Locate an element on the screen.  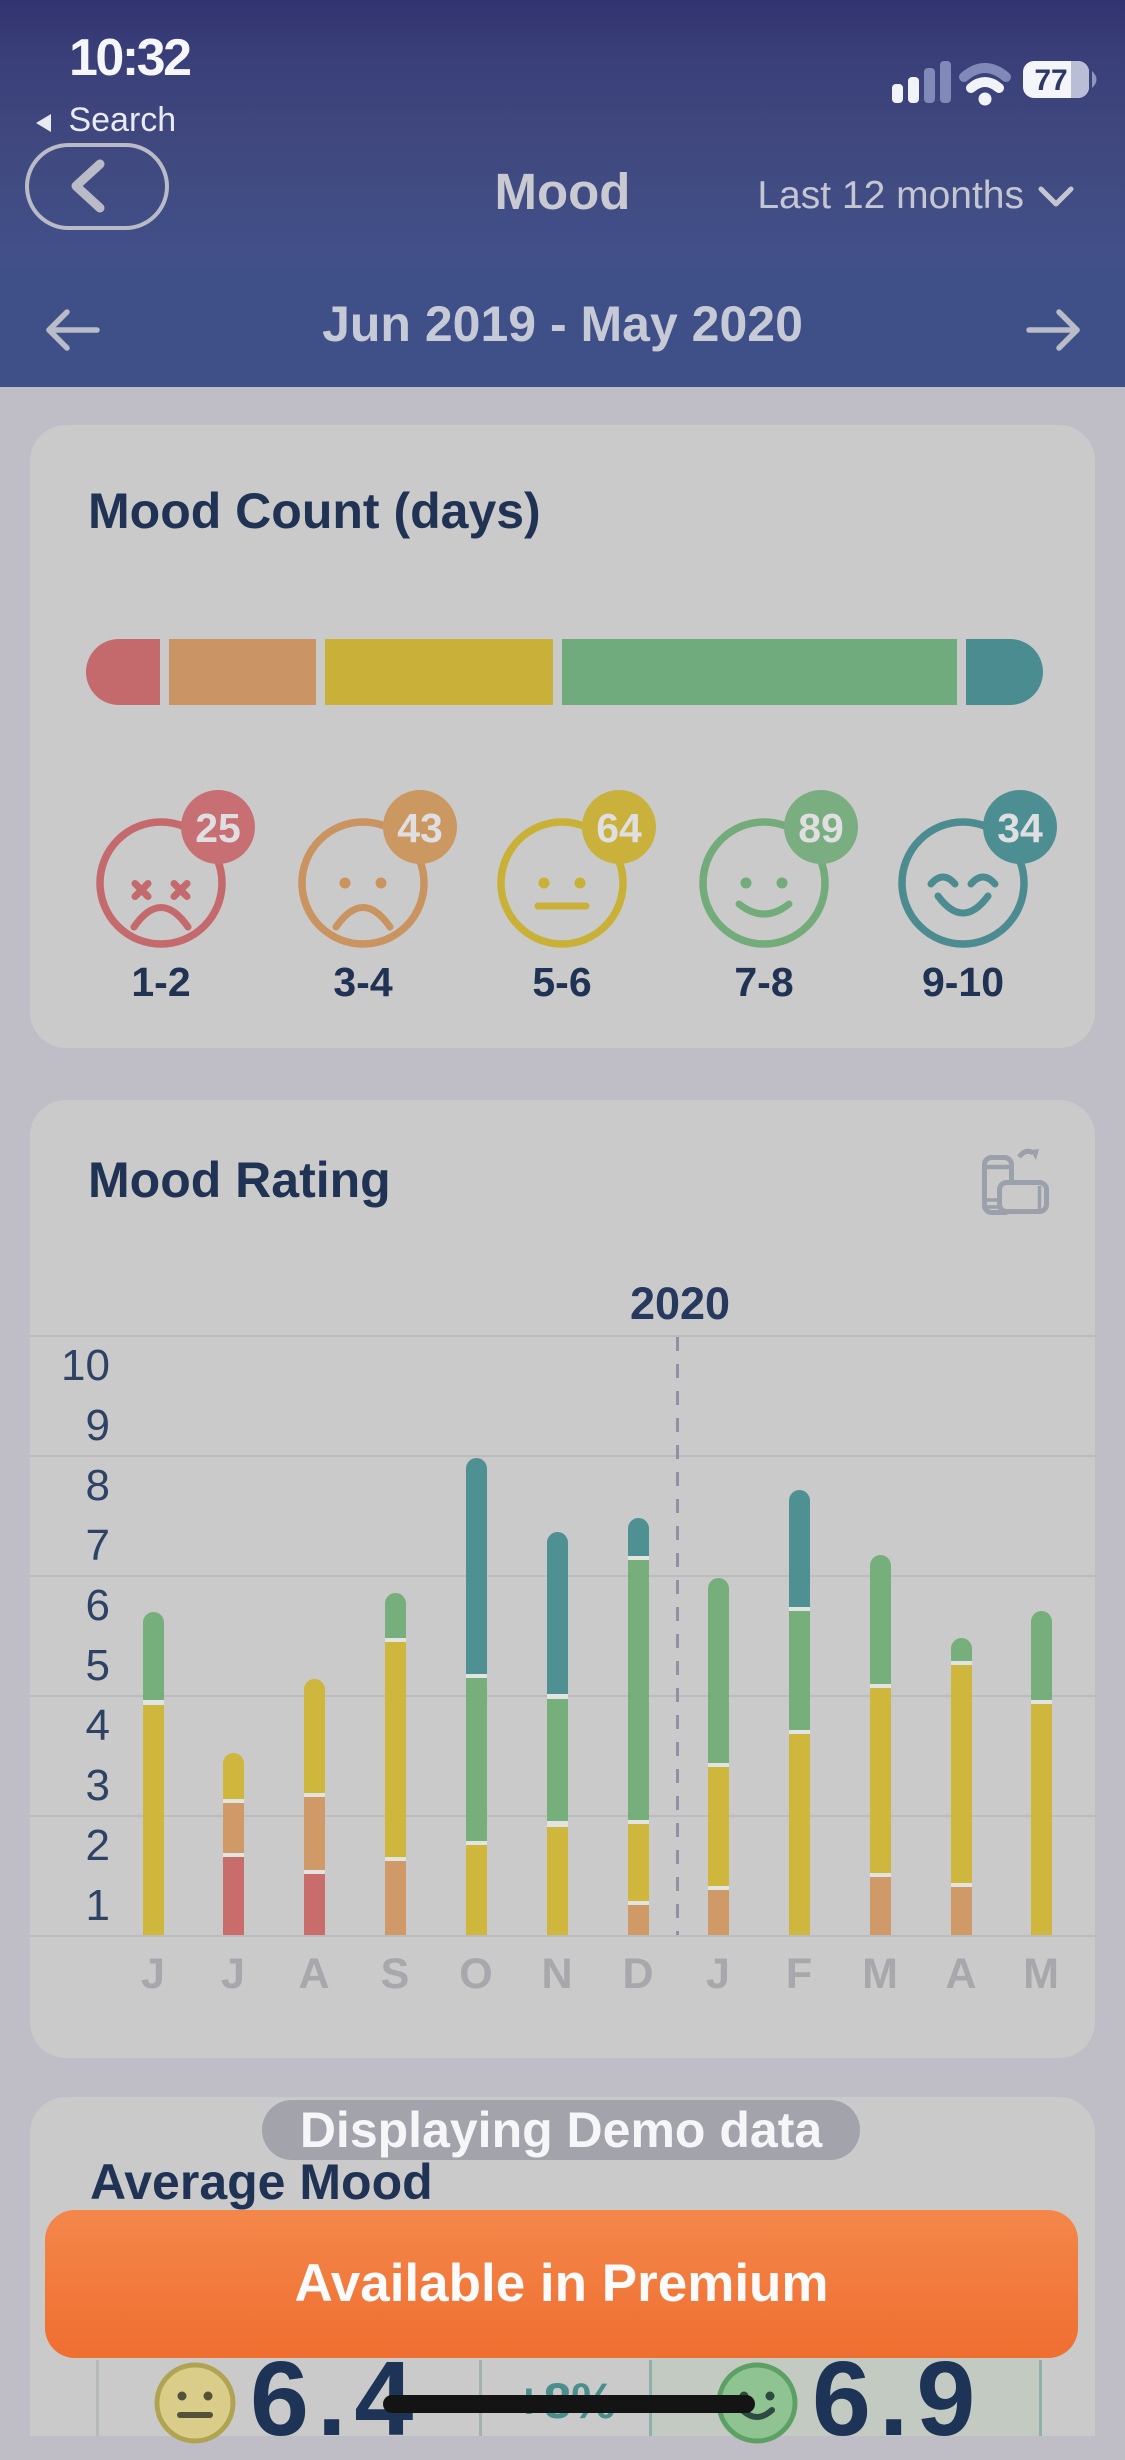
svg-text: 89 is located at coordinates (821, 828).